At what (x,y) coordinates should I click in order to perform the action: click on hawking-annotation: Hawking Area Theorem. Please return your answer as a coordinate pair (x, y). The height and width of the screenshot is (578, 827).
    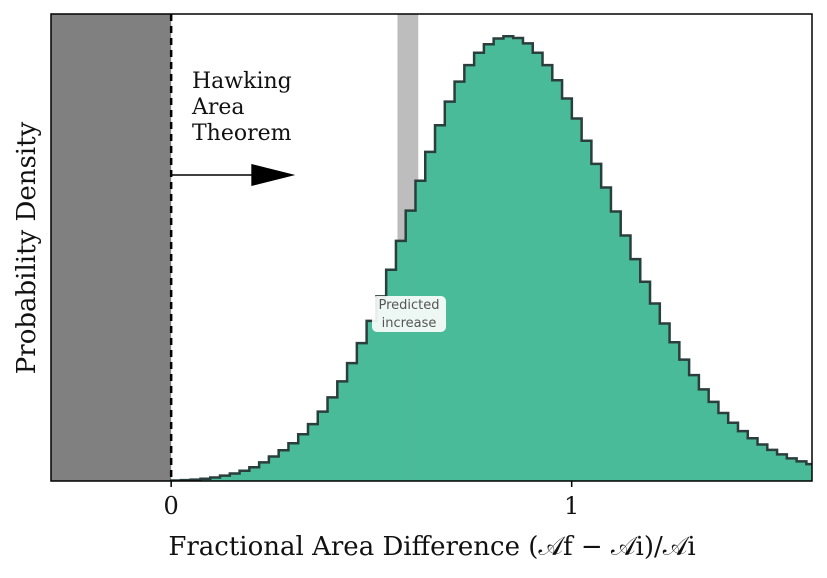
    Looking at the image, I should click on (233, 127).